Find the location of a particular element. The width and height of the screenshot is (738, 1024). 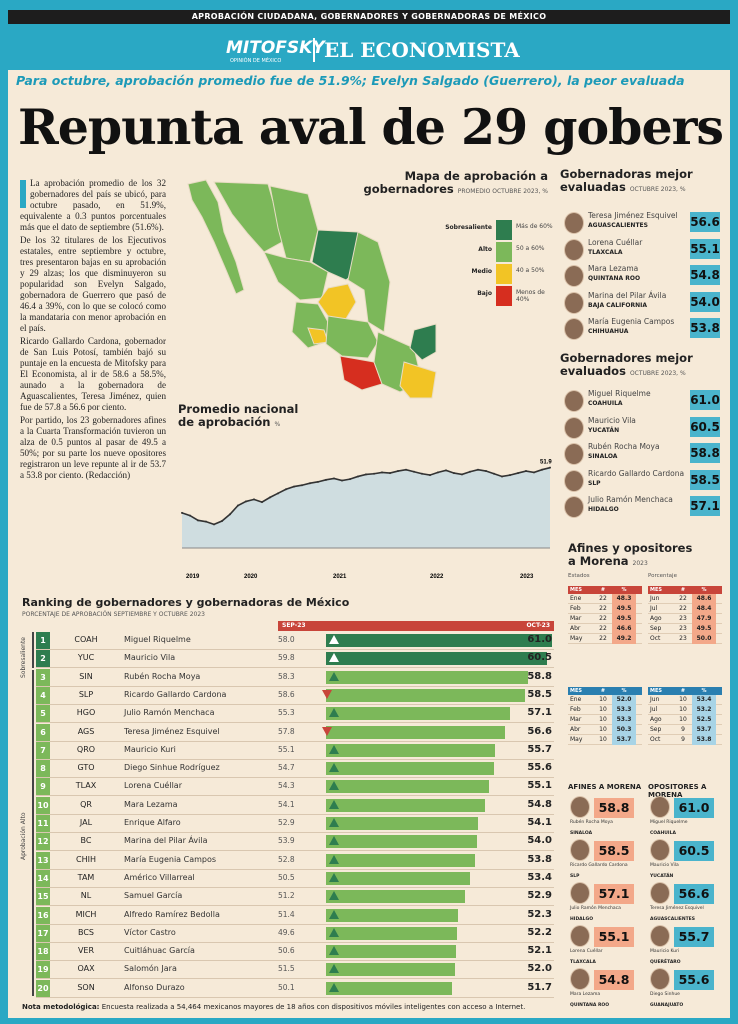

rank-number: 10 is located at coordinates (43, 805).